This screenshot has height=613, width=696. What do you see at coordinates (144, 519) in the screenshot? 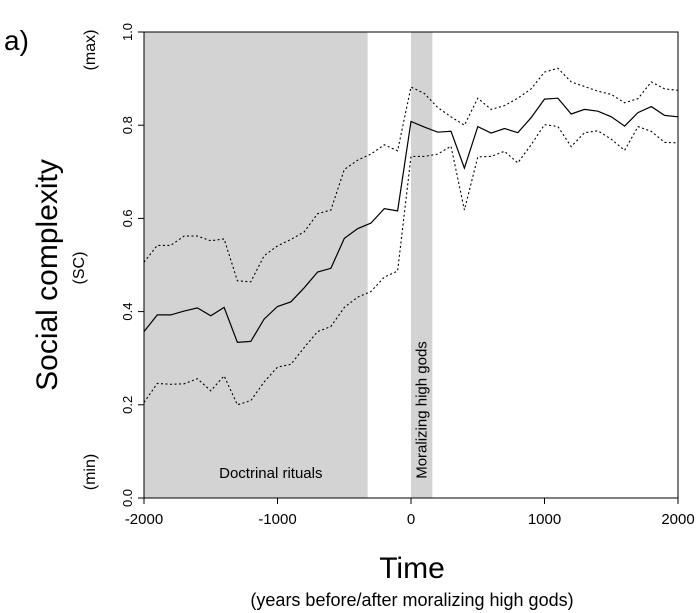
I see `x-tick-label: -2000` at bounding box center [144, 519].